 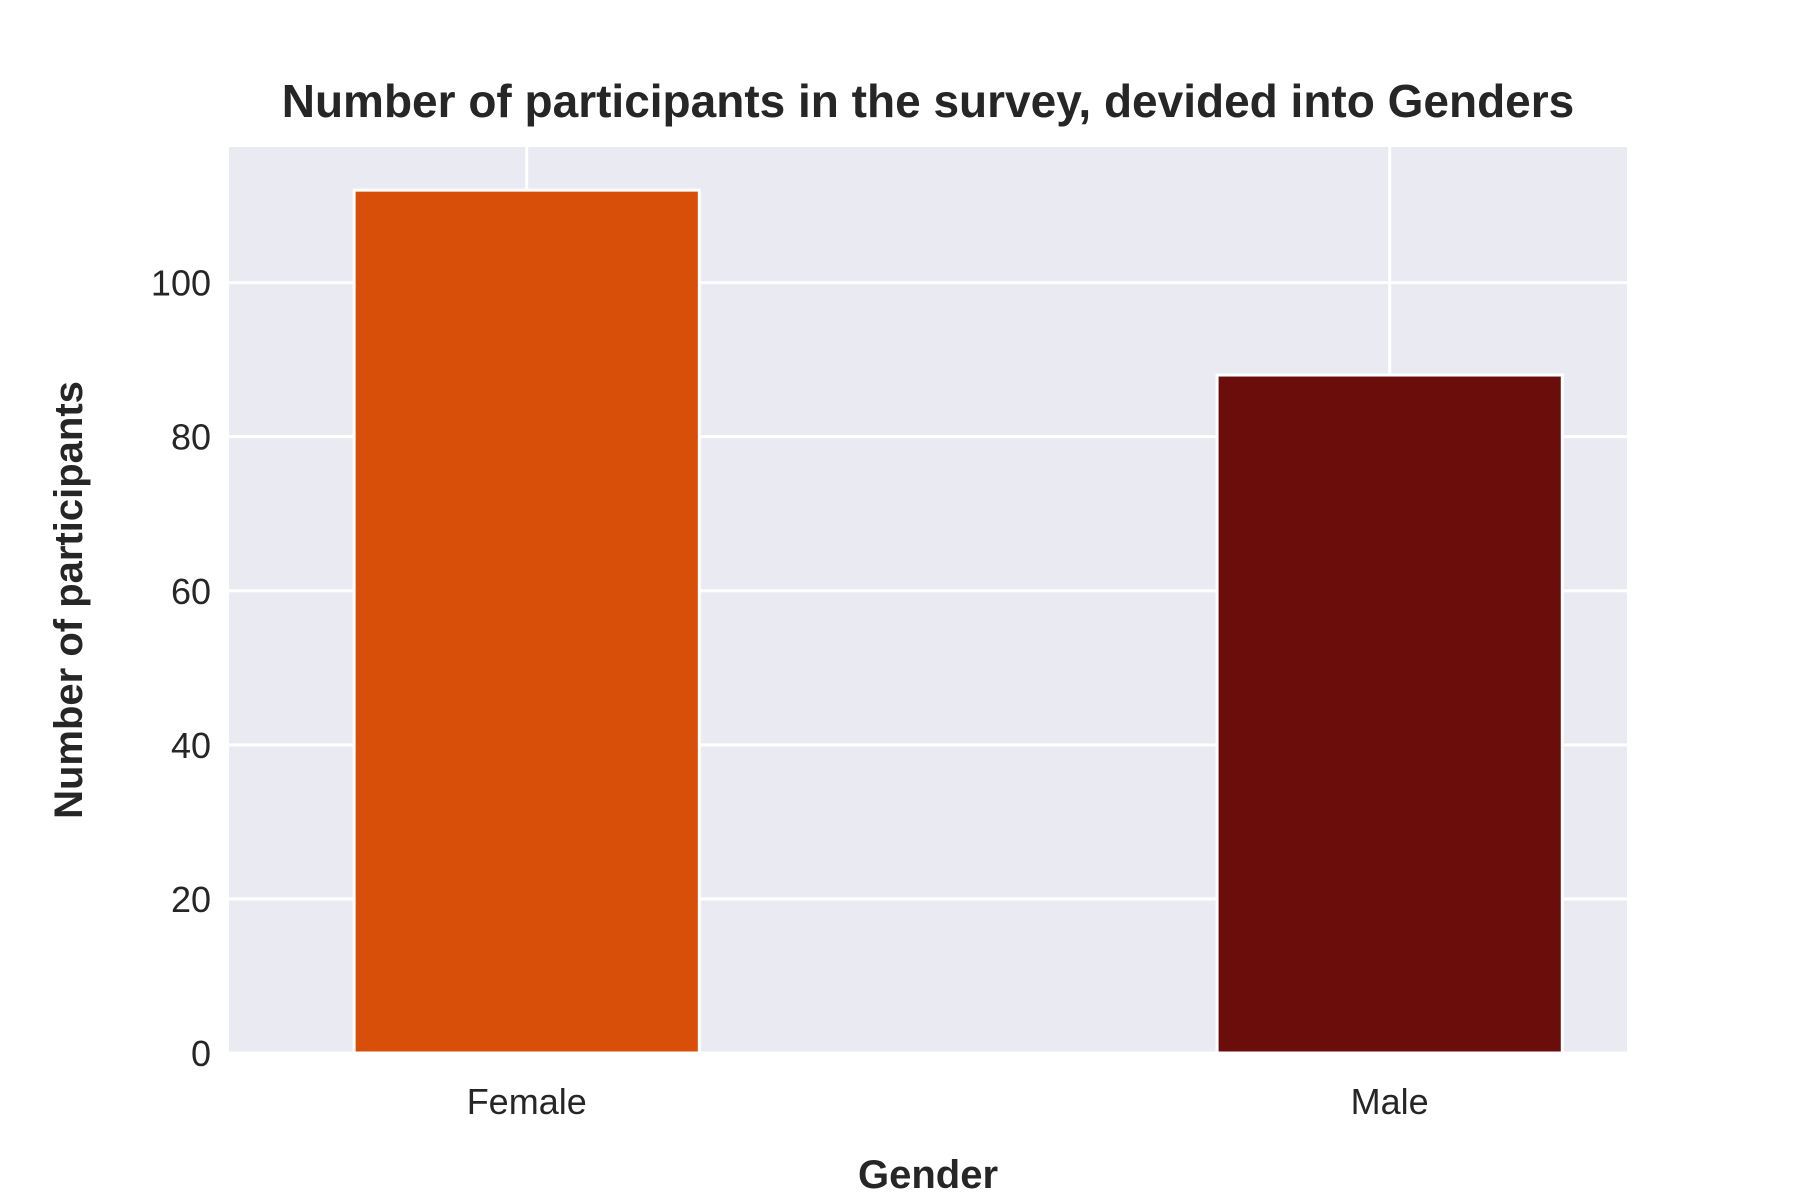 What do you see at coordinates (526, 621) in the screenshot?
I see `bar-female` at bounding box center [526, 621].